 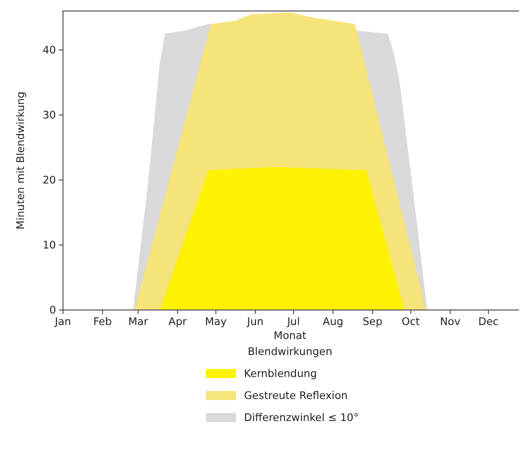 I want to click on legend-title: Blendwirkungen, so click(x=290, y=352).